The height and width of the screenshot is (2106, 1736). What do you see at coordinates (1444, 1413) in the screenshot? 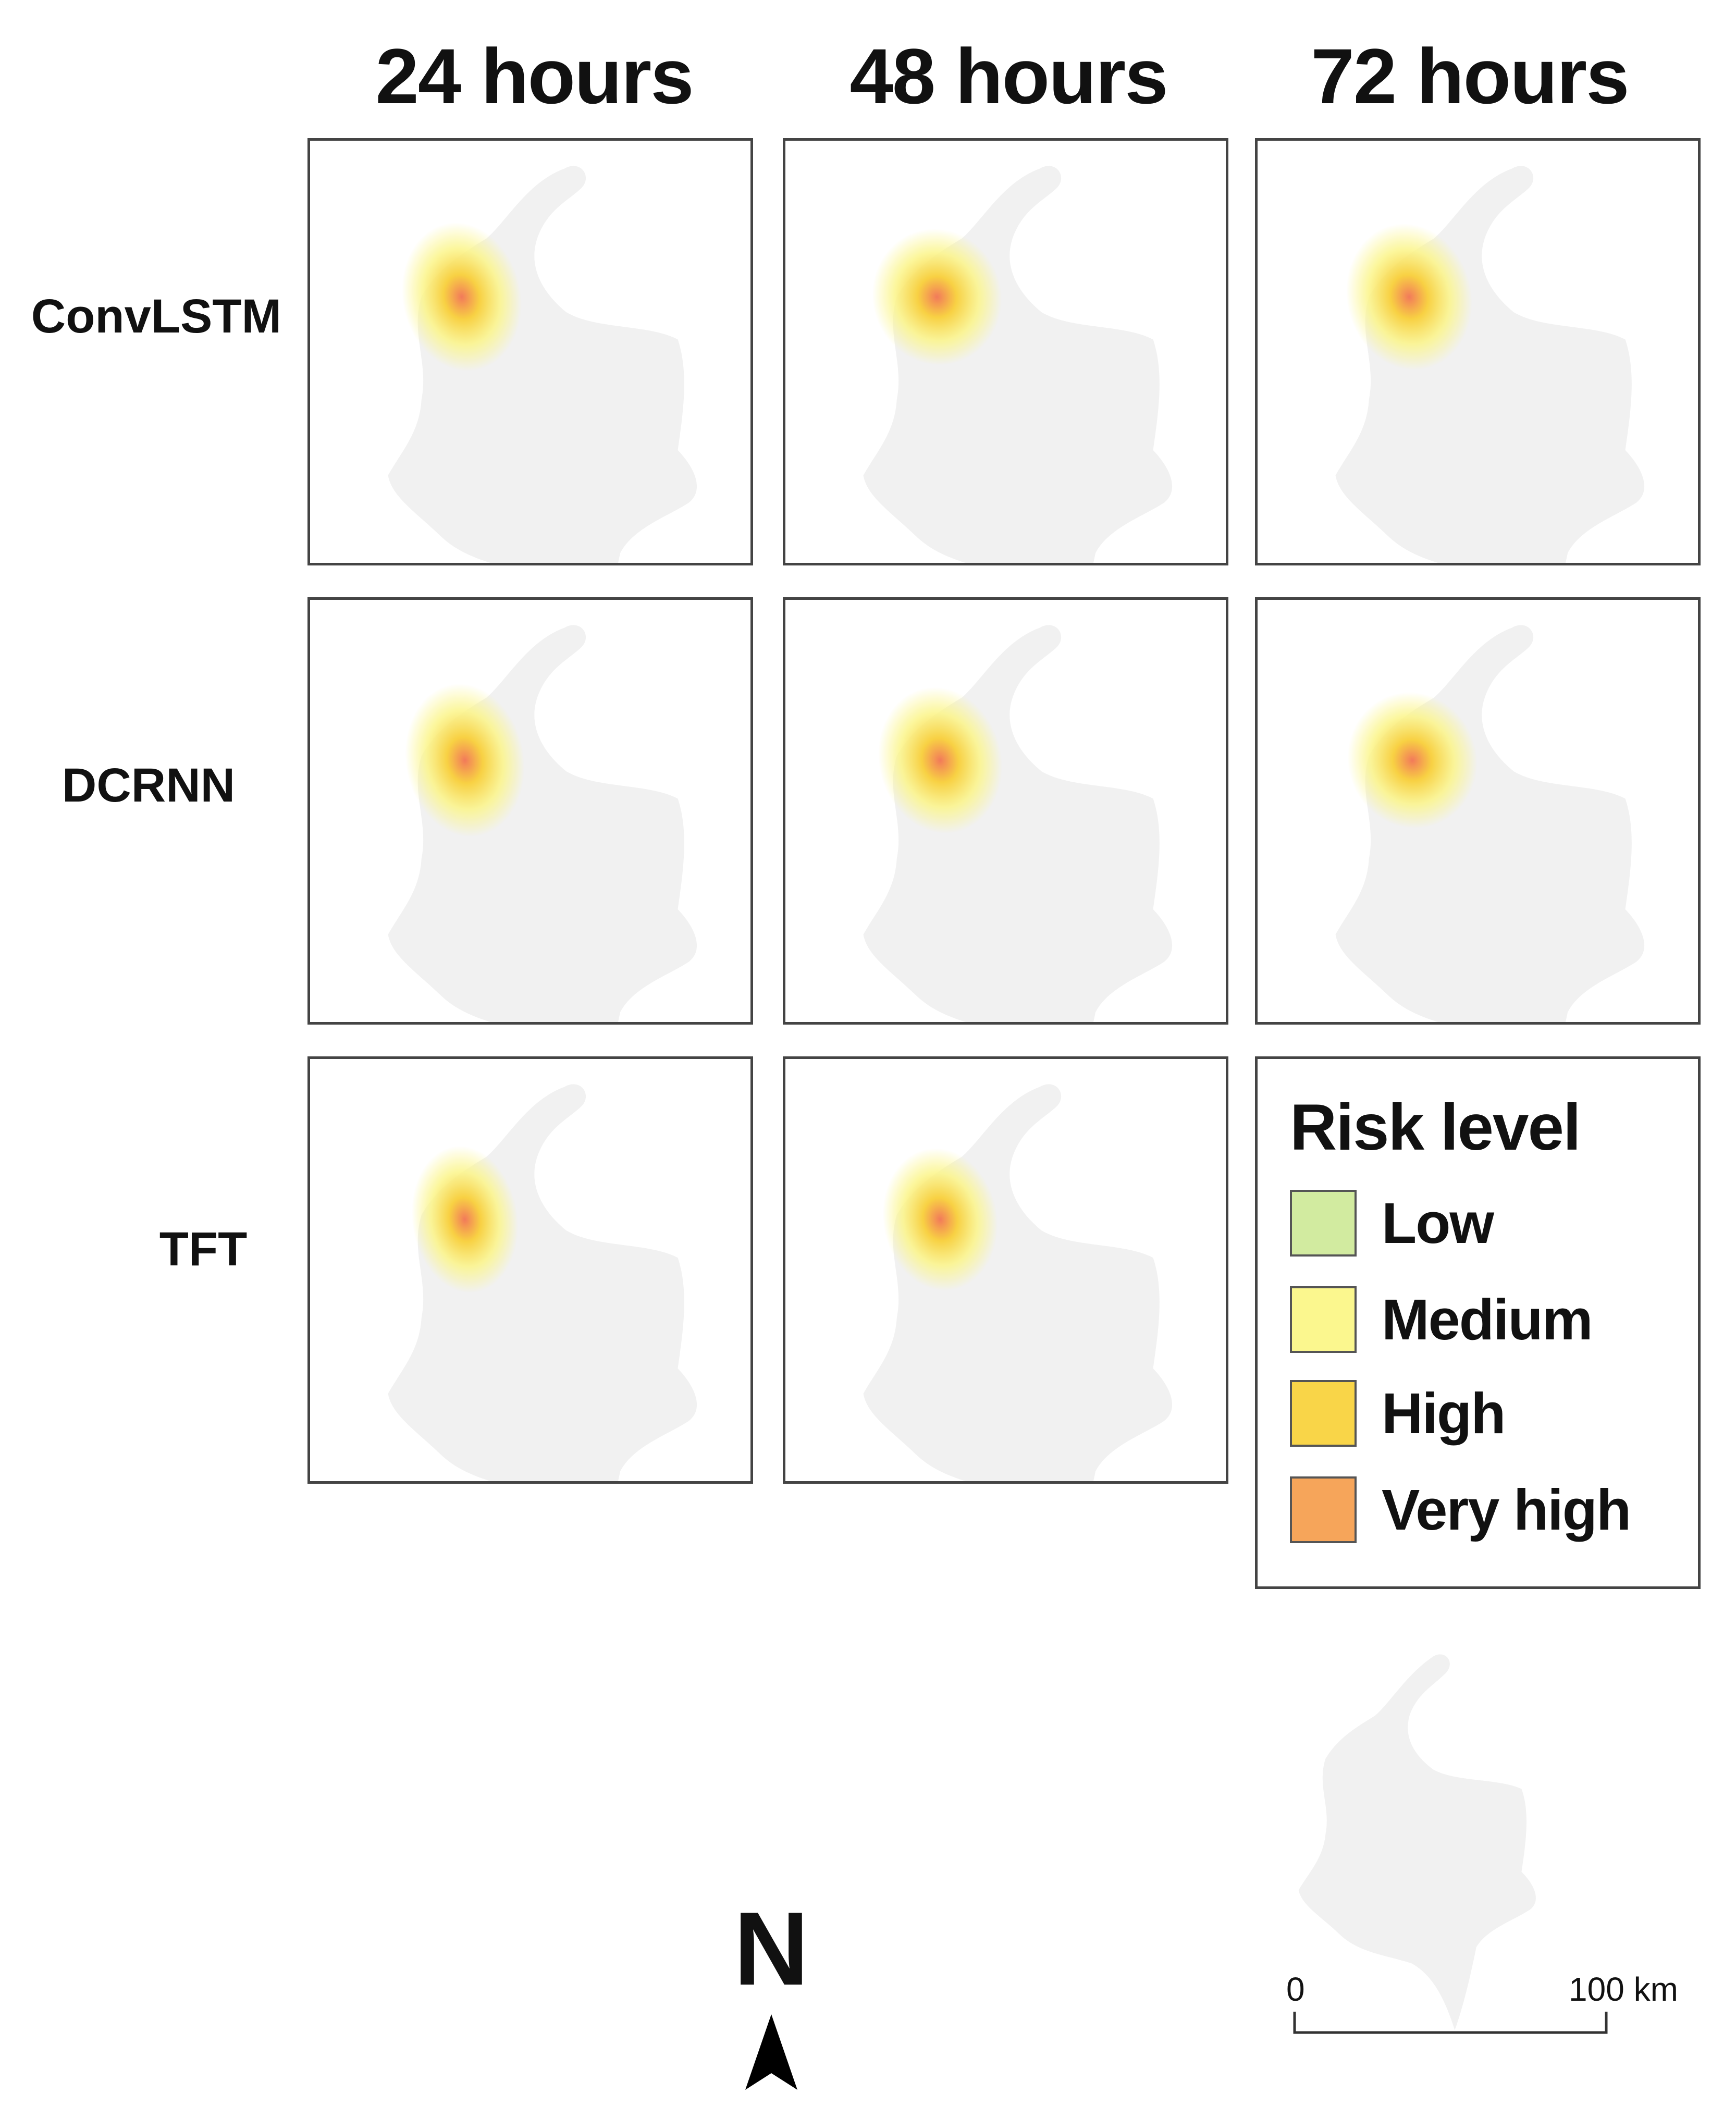
I see `legend-label-high: High` at bounding box center [1444, 1413].